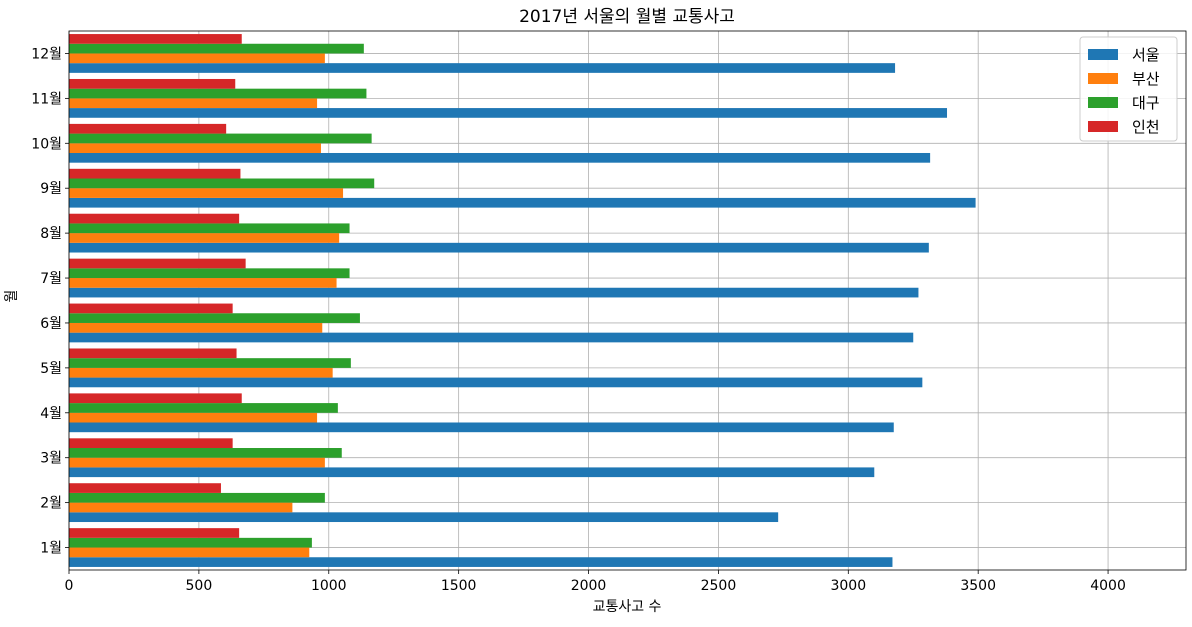  What do you see at coordinates (195, 148) in the screenshot?
I see `bar-부산-10월` at bounding box center [195, 148].